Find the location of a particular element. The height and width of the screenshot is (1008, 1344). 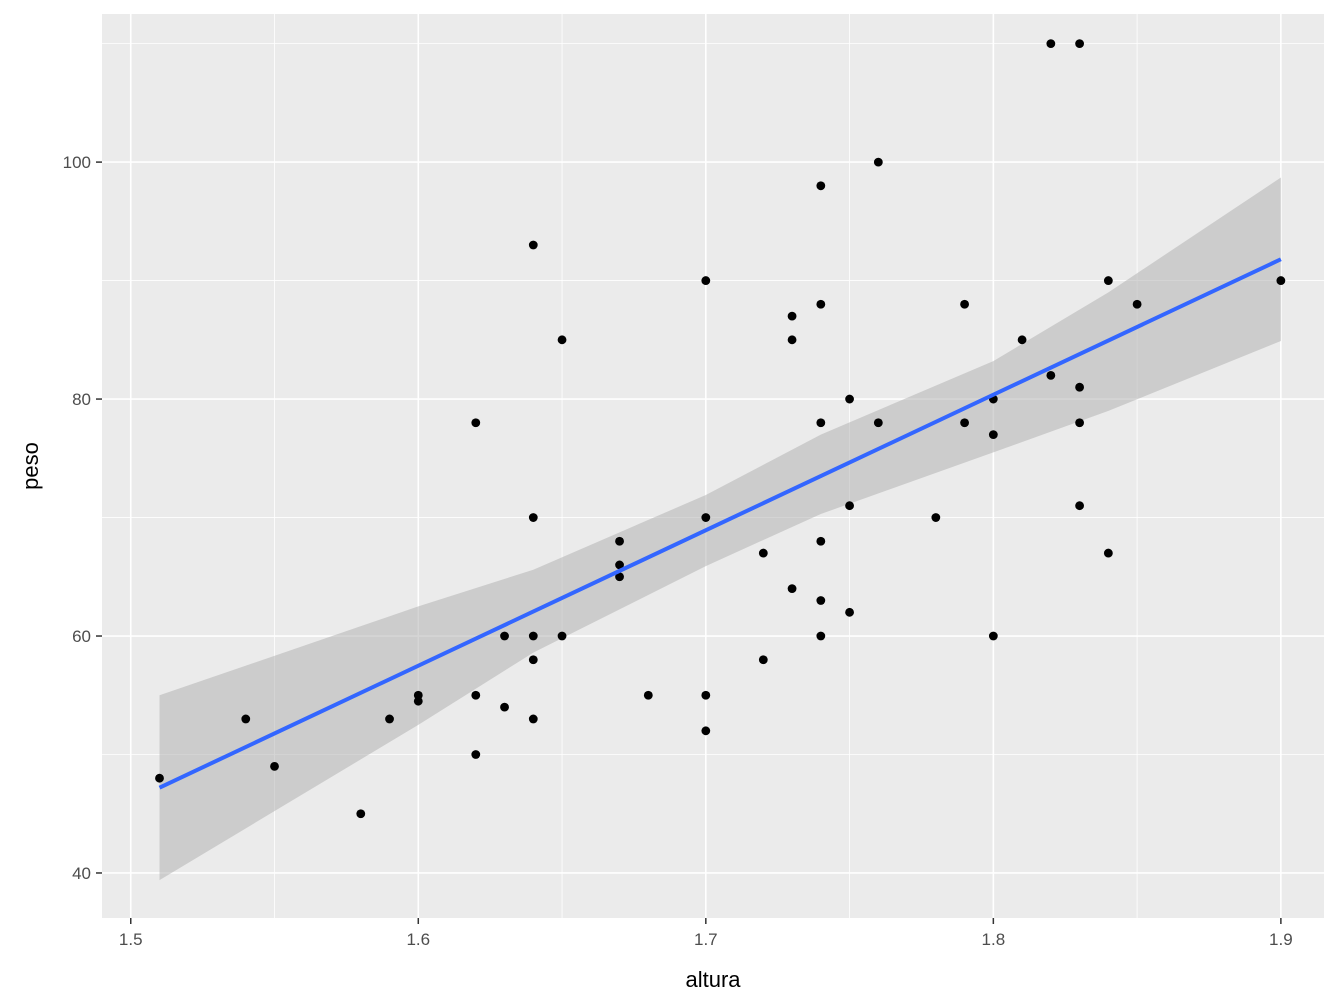

x-tick-label: 1.6 is located at coordinates (418, 939).